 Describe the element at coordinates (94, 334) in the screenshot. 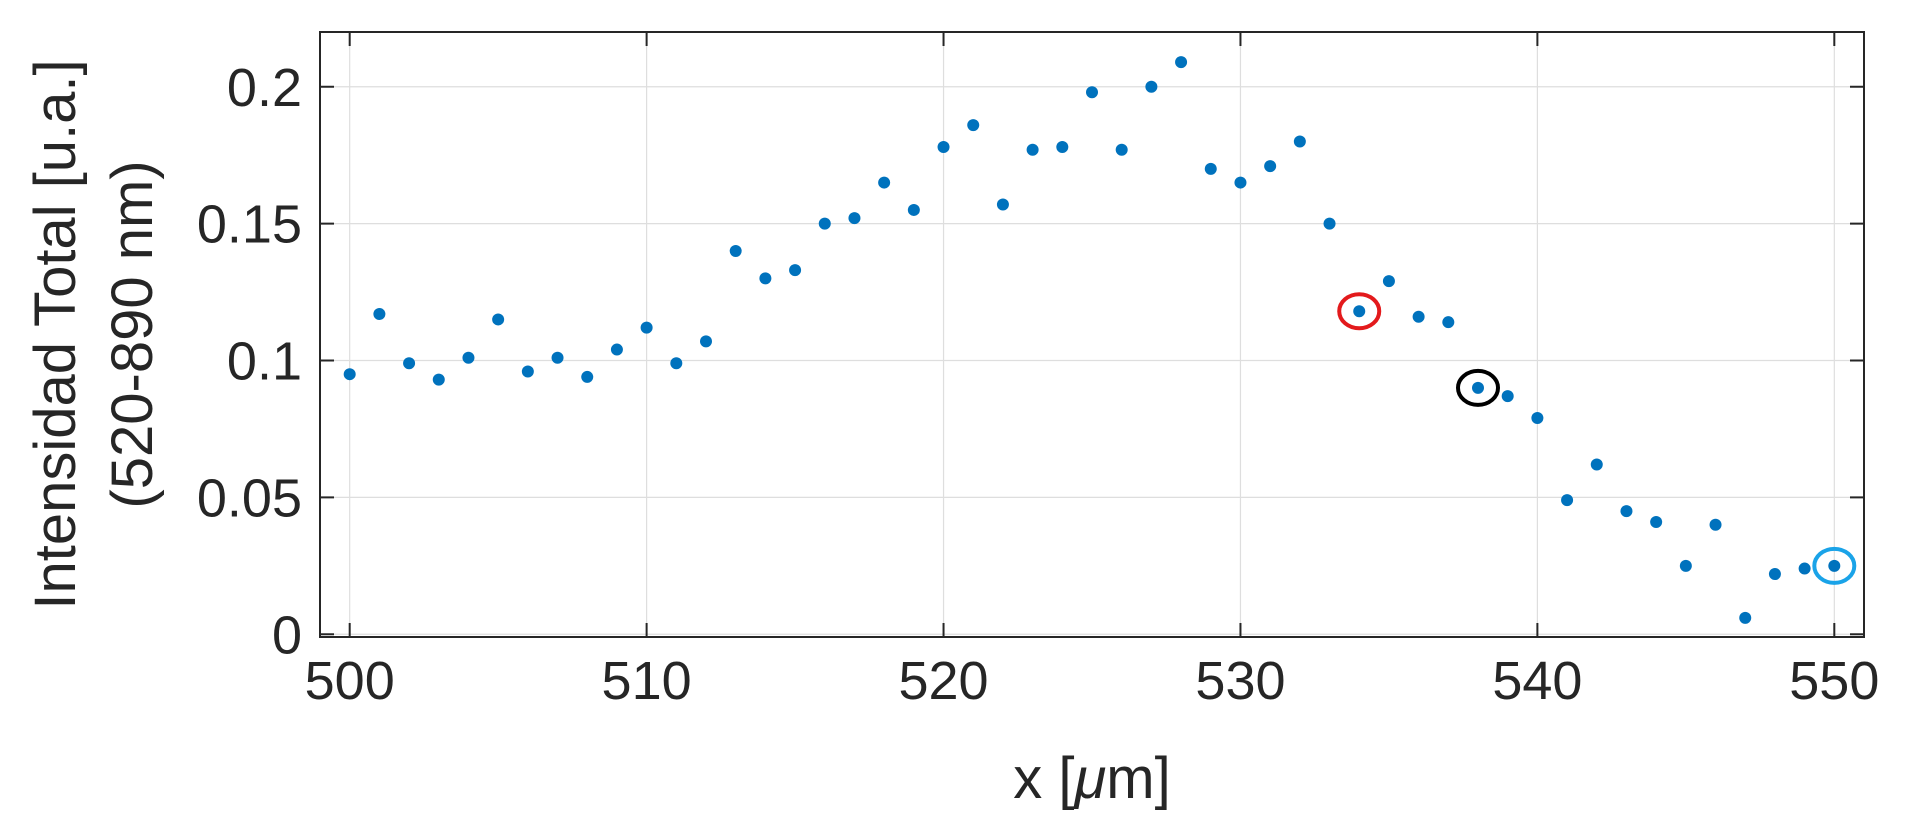

I see `y-axis-label: Intensidad Total [u.a.] (520-890 nm)` at that location.